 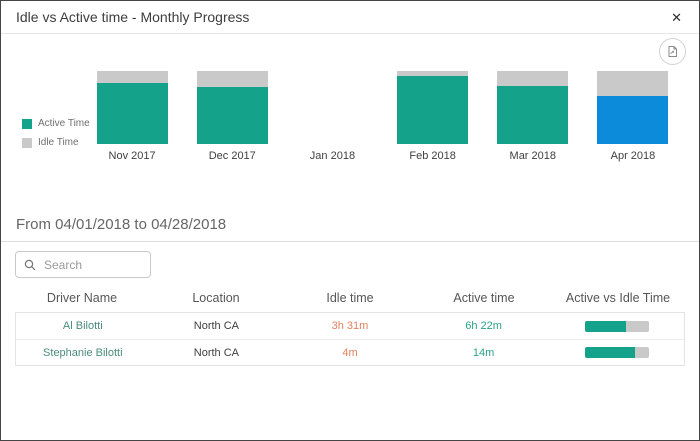 I want to click on chart-slot: Apr 2018, so click(x=633, y=116).